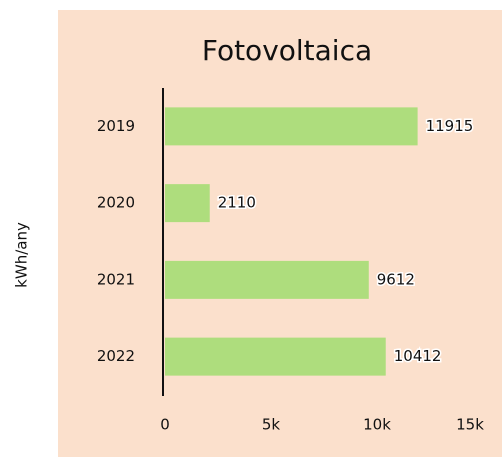 Image resolution: width=502 pixels, height=457 pixels. What do you see at coordinates (116, 203) in the screenshot?
I see `y-tick-label: 2020` at bounding box center [116, 203].